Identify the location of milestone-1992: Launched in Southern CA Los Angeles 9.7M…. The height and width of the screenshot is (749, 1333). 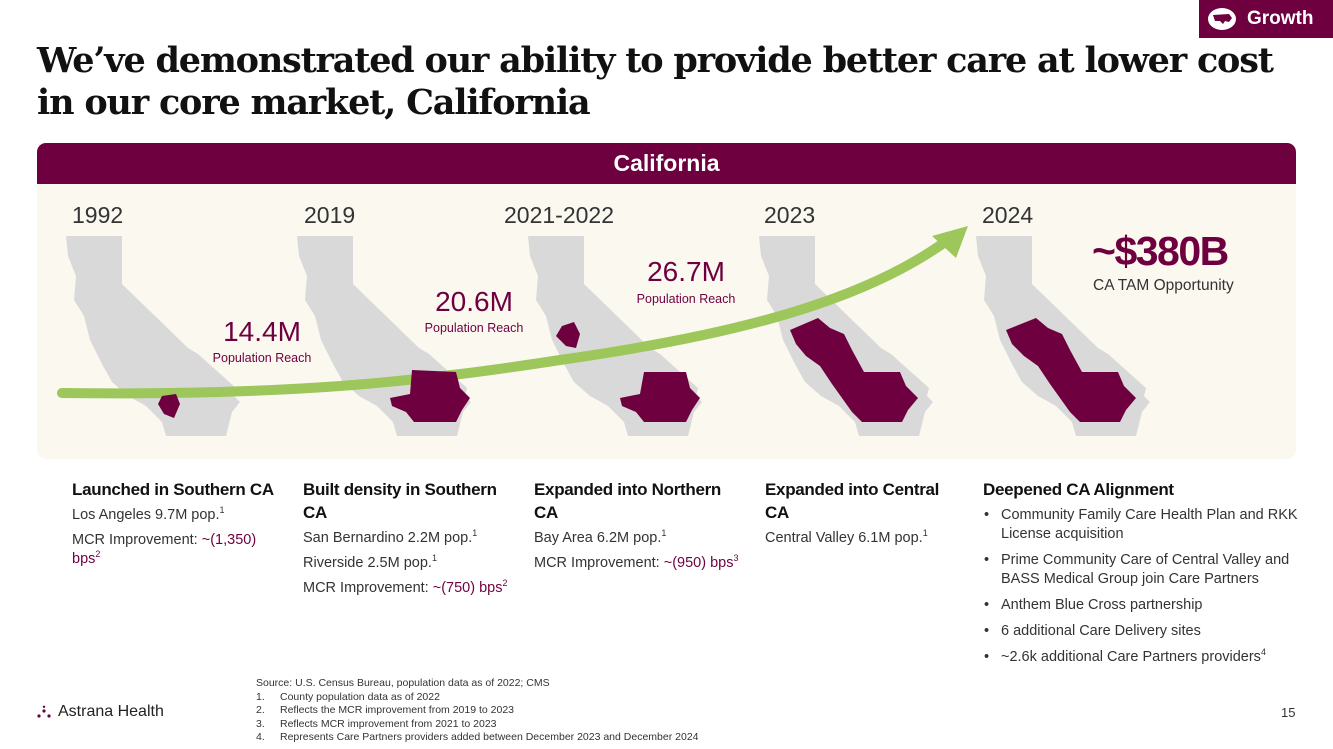
(179, 526).